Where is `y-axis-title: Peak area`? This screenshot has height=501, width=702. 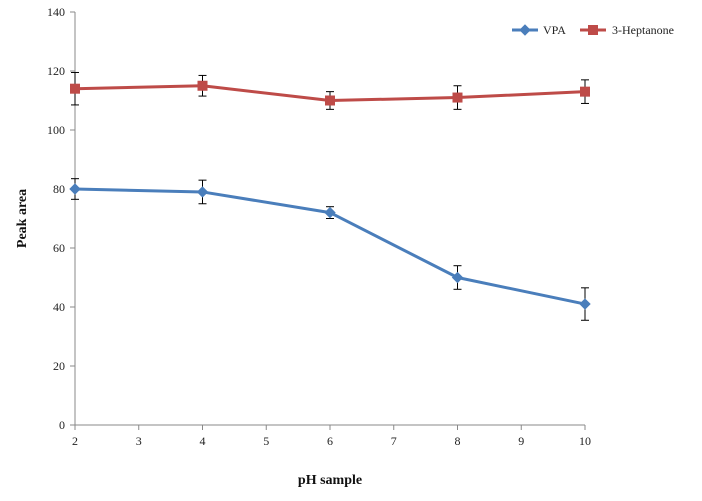 y-axis-title: Peak area is located at coordinates (22, 218).